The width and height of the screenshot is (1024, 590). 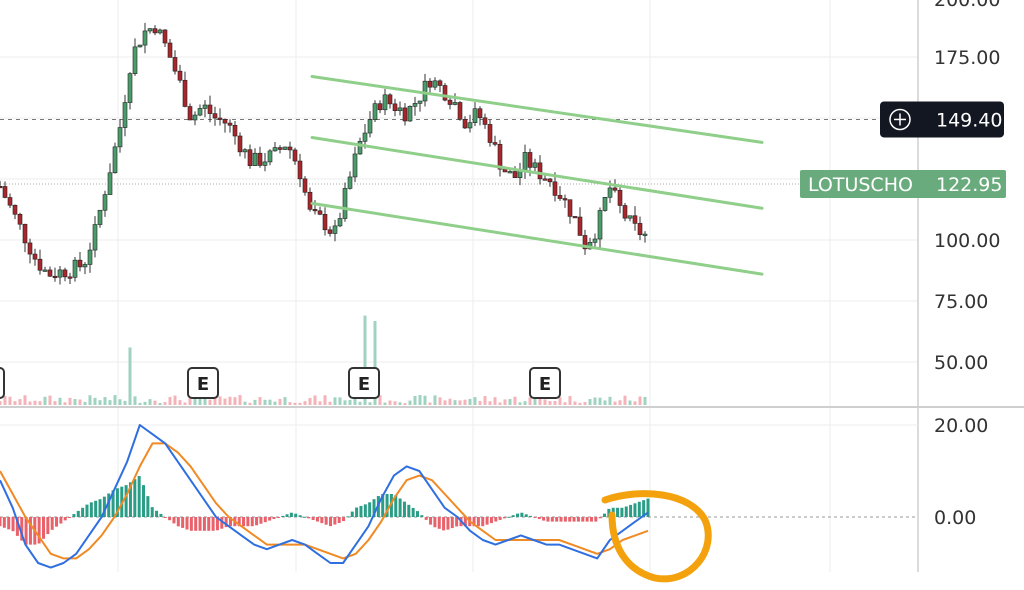 What do you see at coordinates (967, 58) in the screenshot?
I see `axis-tick-label: 175.00` at bounding box center [967, 58].